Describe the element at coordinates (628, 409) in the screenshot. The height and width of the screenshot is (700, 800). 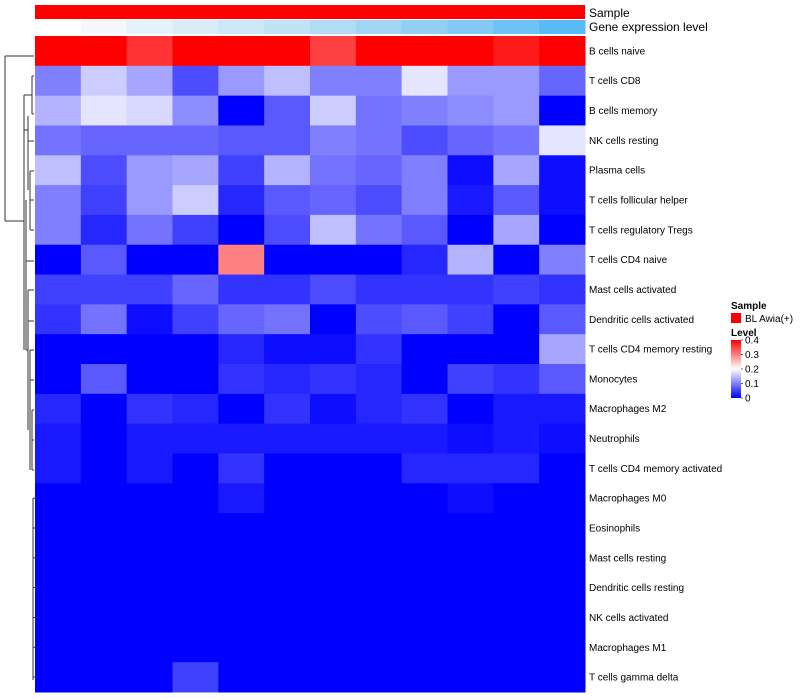
I see `row-label: Macrophages M2` at that location.